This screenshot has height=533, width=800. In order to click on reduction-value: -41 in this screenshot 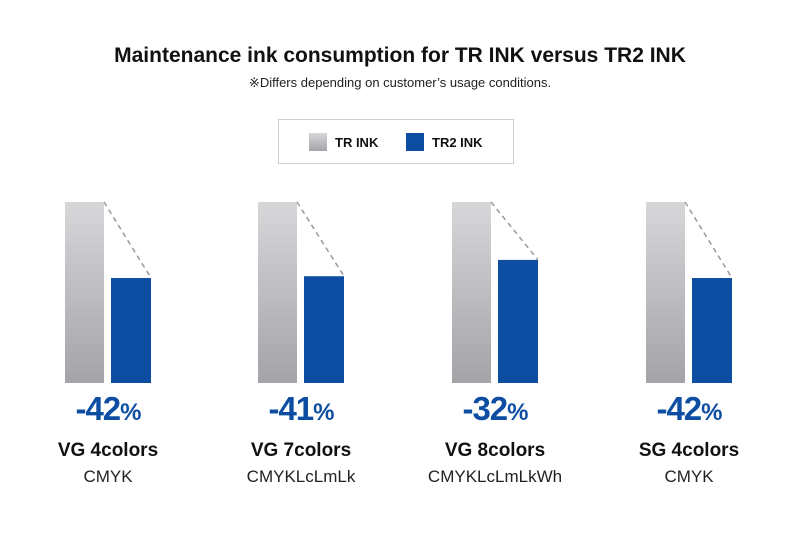, I will do `click(291, 408)`.